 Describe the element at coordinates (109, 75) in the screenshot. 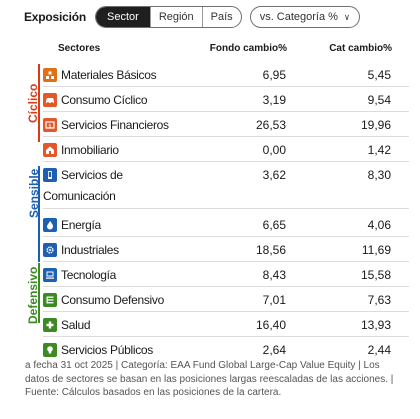

I see `sector-label: Materiales Básicos` at that location.